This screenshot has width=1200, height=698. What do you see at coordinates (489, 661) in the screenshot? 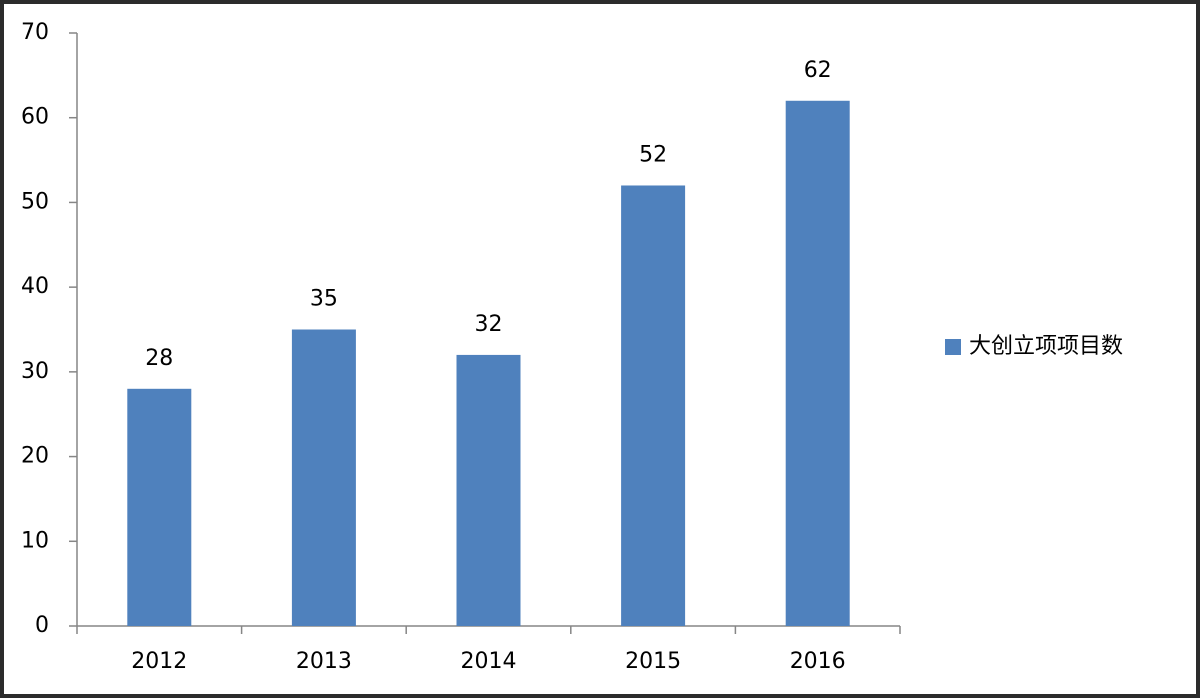
I see `x-tick-label: 2014` at bounding box center [489, 661].